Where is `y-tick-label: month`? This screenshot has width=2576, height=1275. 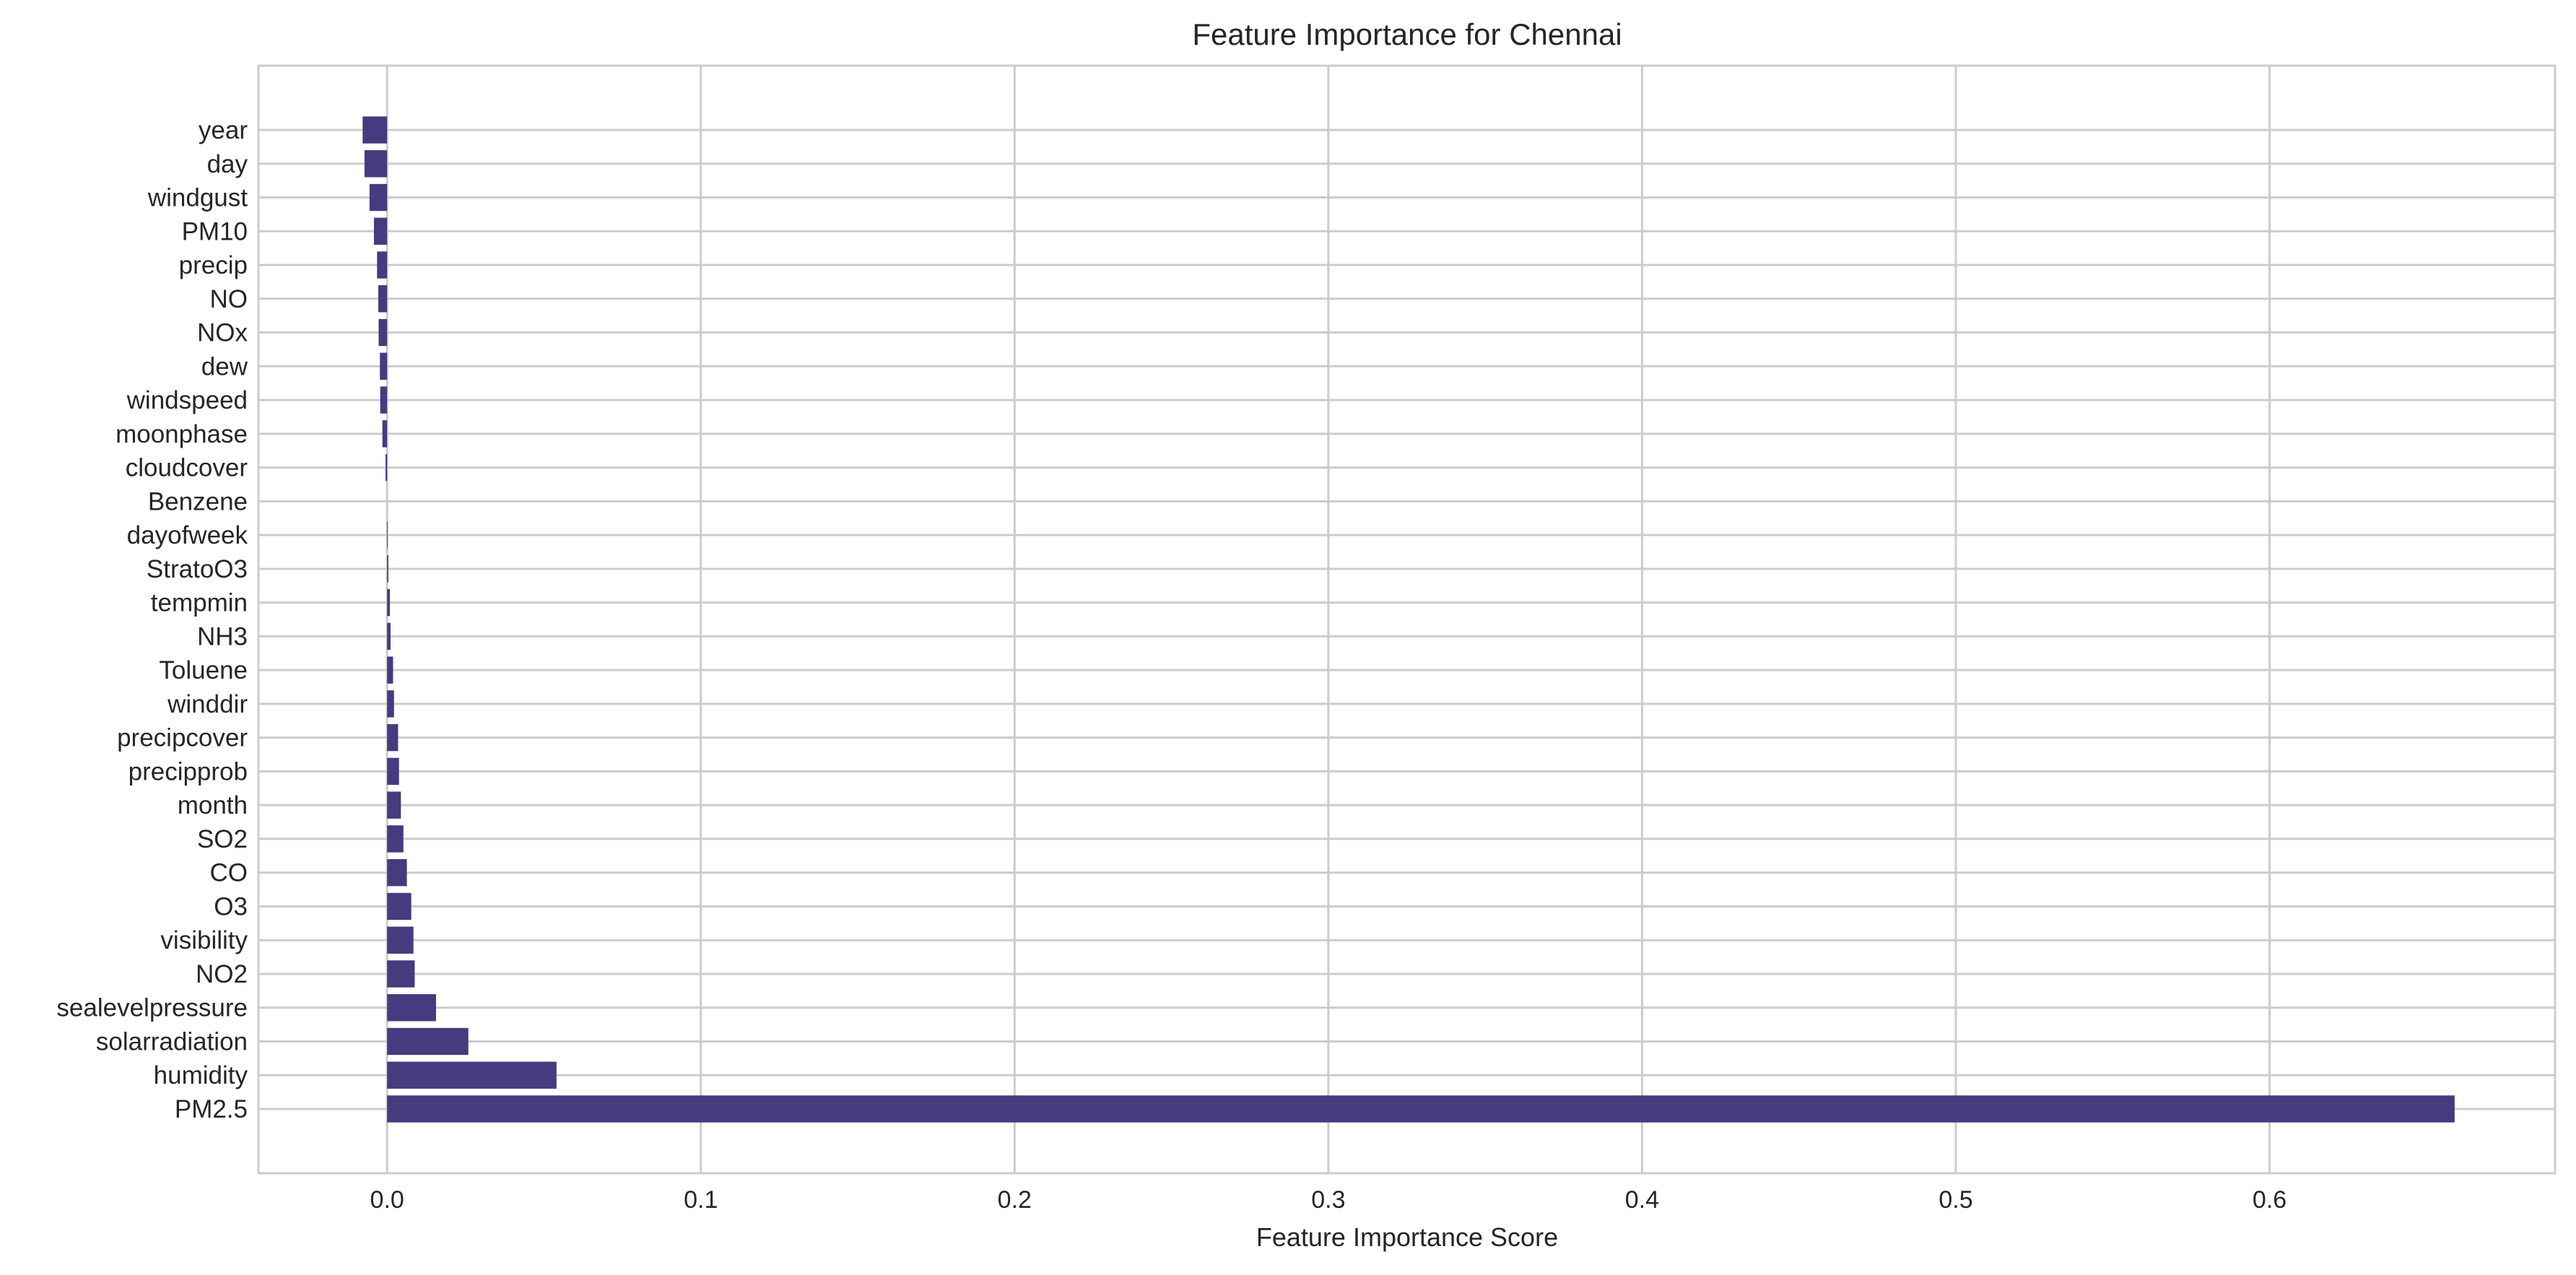 y-tick-label: month is located at coordinates (213, 805).